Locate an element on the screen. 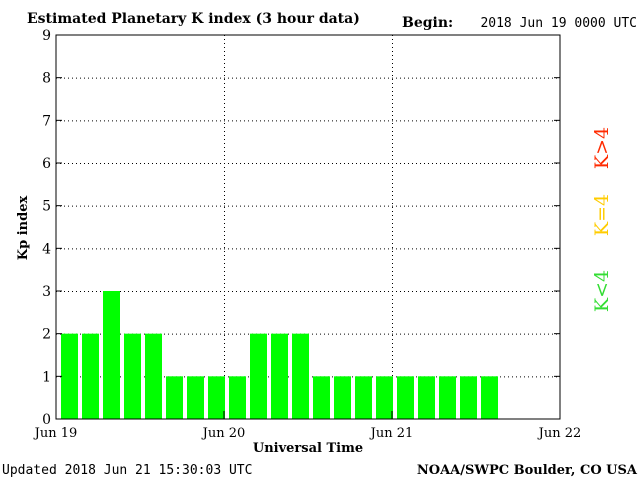  x-tick-label: Jun 19 is located at coordinates (55, 433).